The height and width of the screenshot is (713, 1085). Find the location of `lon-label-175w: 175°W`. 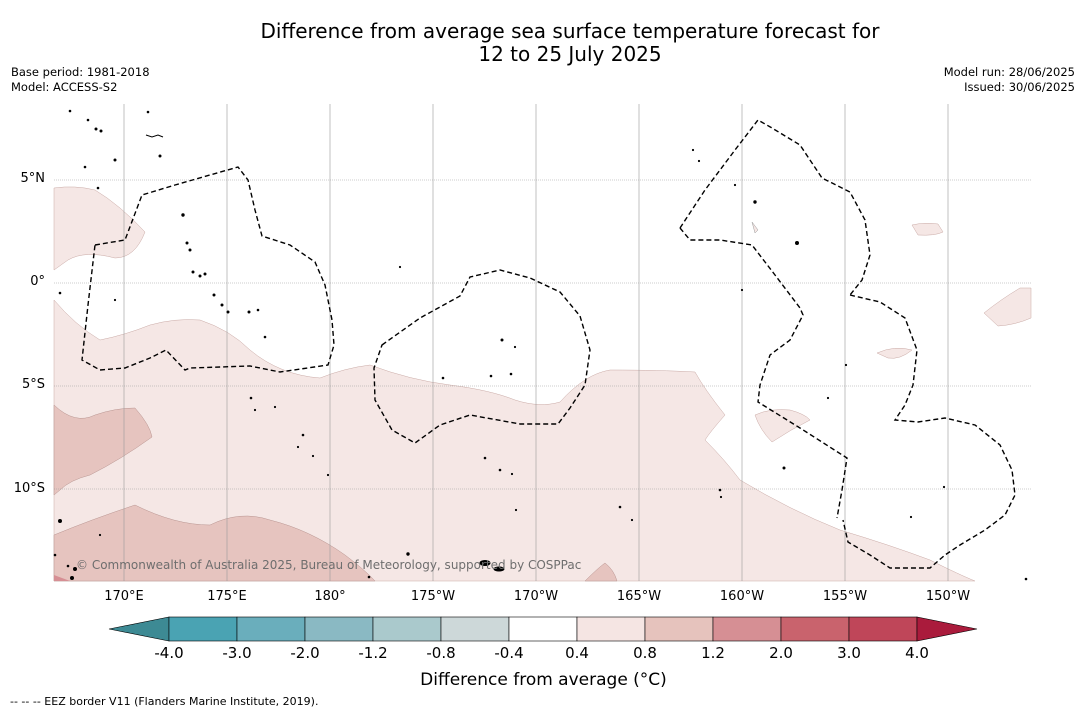

lon-label-175w: 175°W is located at coordinates (433, 596).